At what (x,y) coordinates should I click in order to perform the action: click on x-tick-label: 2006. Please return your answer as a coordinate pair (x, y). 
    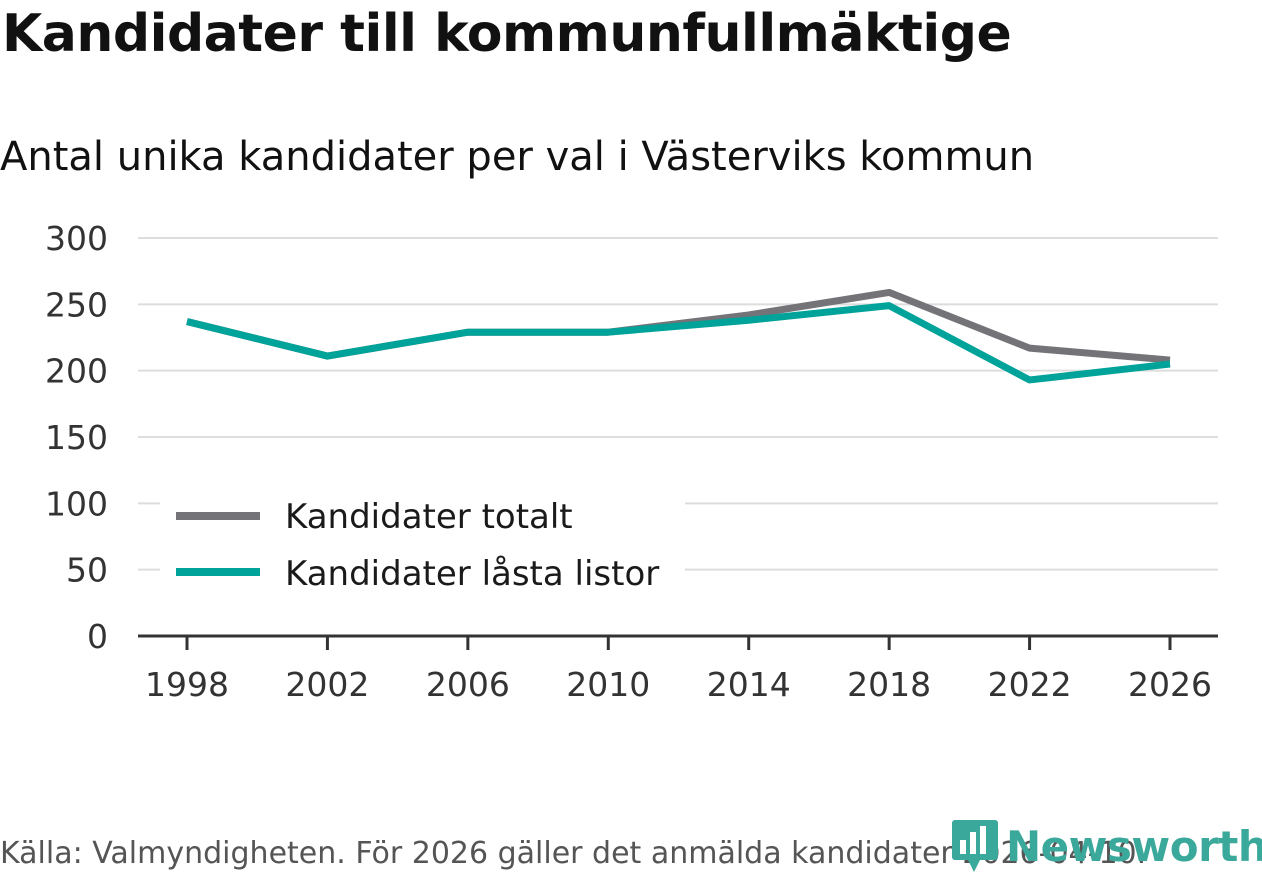
    Looking at the image, I should click on (468, 684).